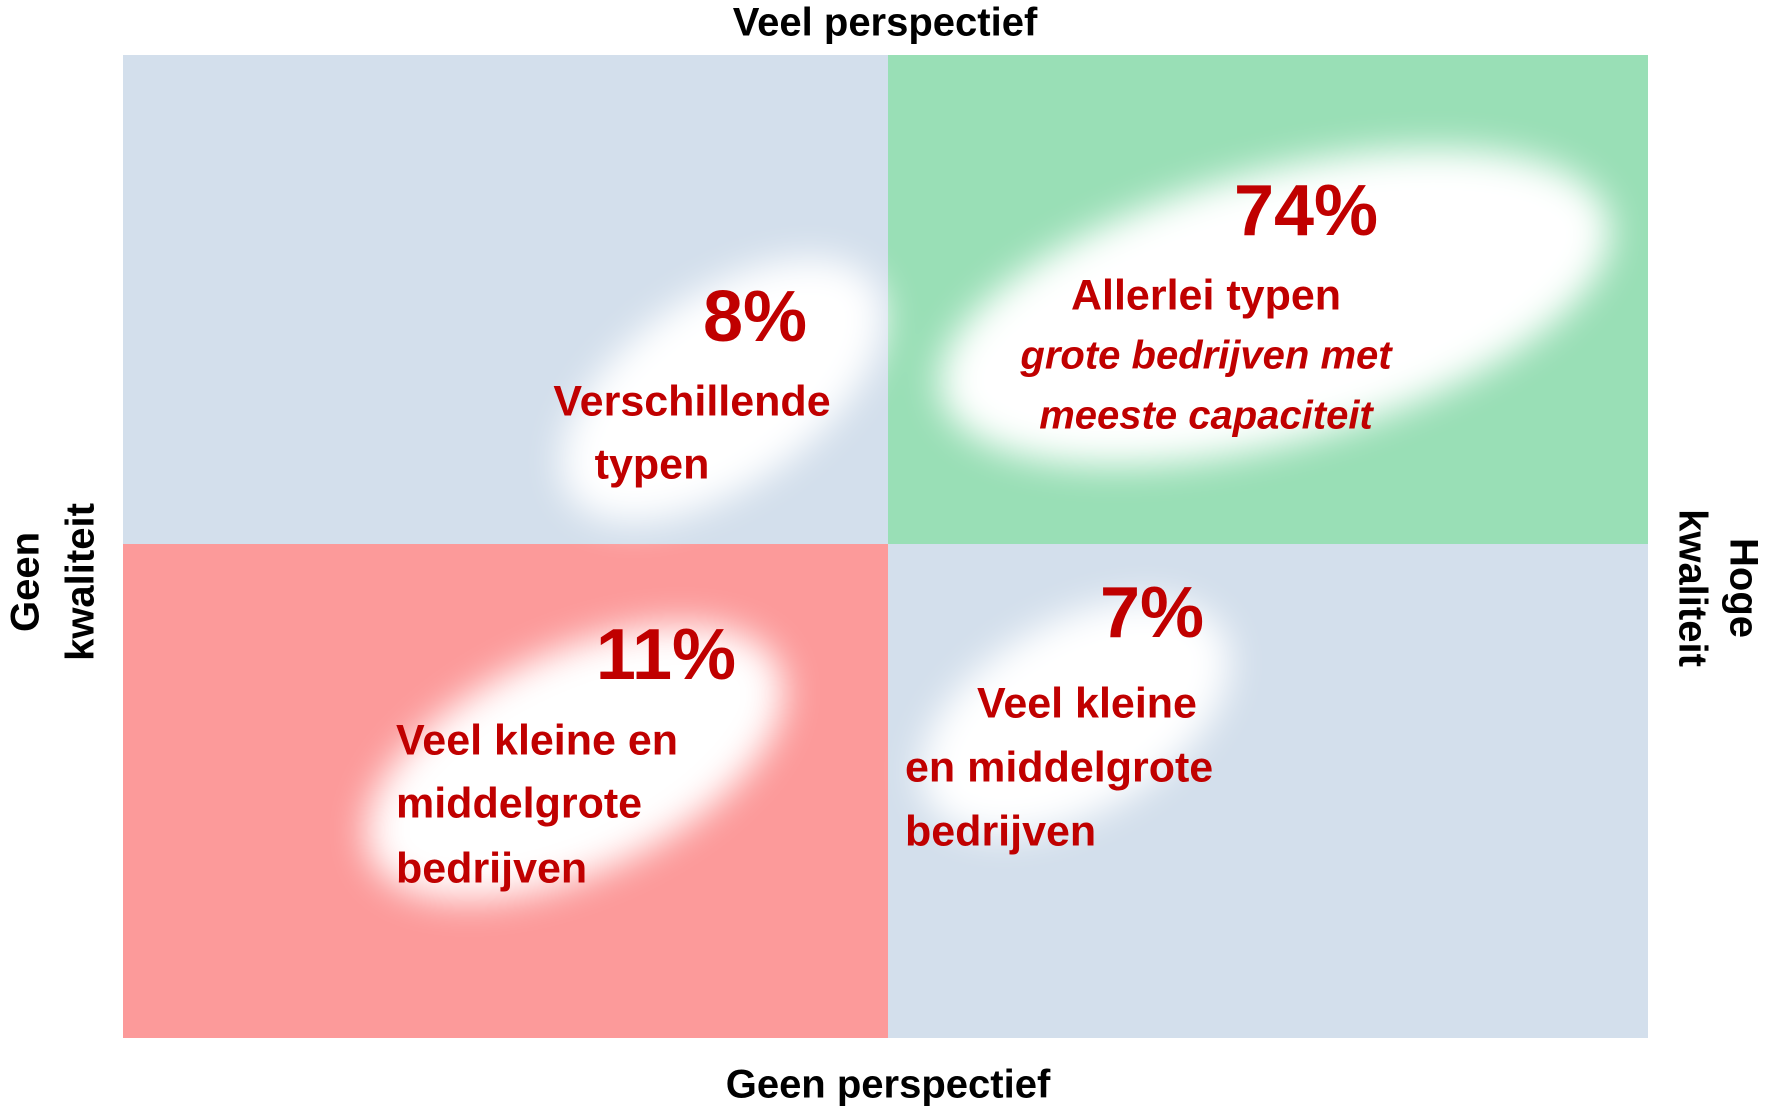 Image resolution: width=1781 pixels, height=1107 pixels. Describe the element at coordinates (1206, 356) in the screenshot. I see `description-italic: grote bedrijven met` at that location.